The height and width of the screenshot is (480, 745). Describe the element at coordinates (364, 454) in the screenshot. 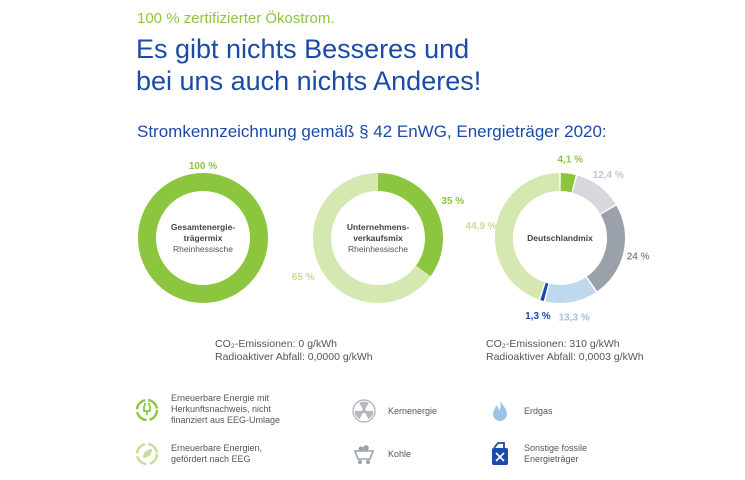

I see `coal-cart-icon` at that location.